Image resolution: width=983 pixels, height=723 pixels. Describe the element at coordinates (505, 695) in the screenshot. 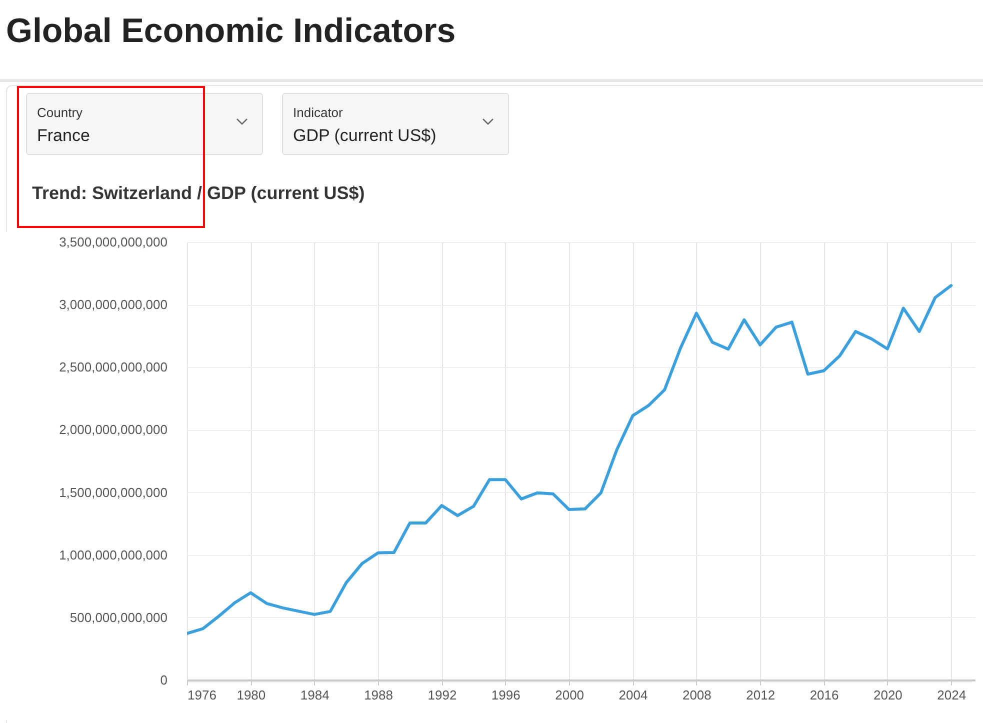

I see `x-tick-label: 1996` at that location.